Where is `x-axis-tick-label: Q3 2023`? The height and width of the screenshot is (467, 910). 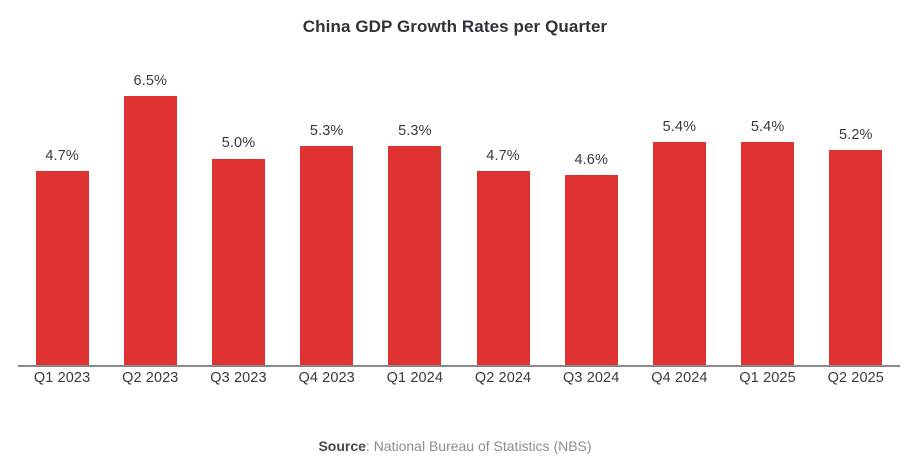 x-axis-tick-label: Q3 2023 is located at coordinates (238, 378).